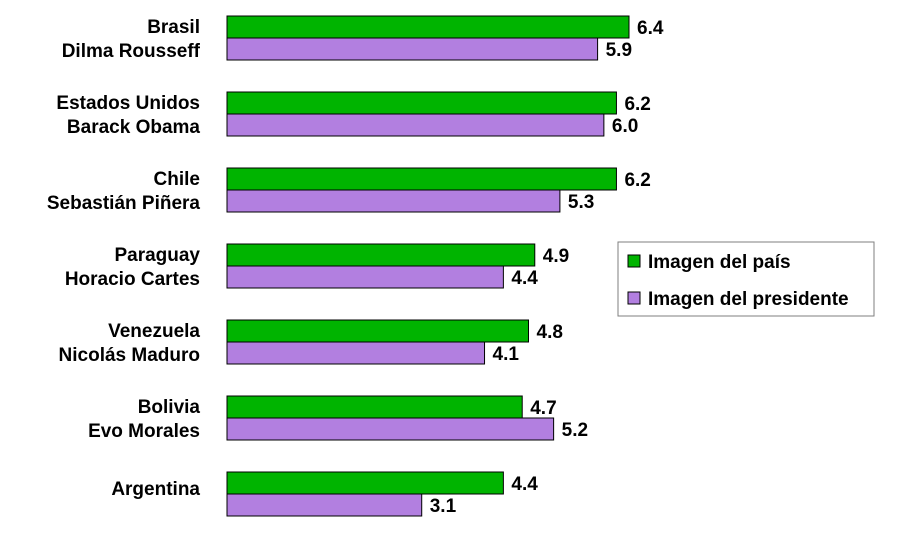  What do you see at coordinates (634, 298) in the screenshot?
I see `legend-swatch-president` at bounding box center [634, 298].